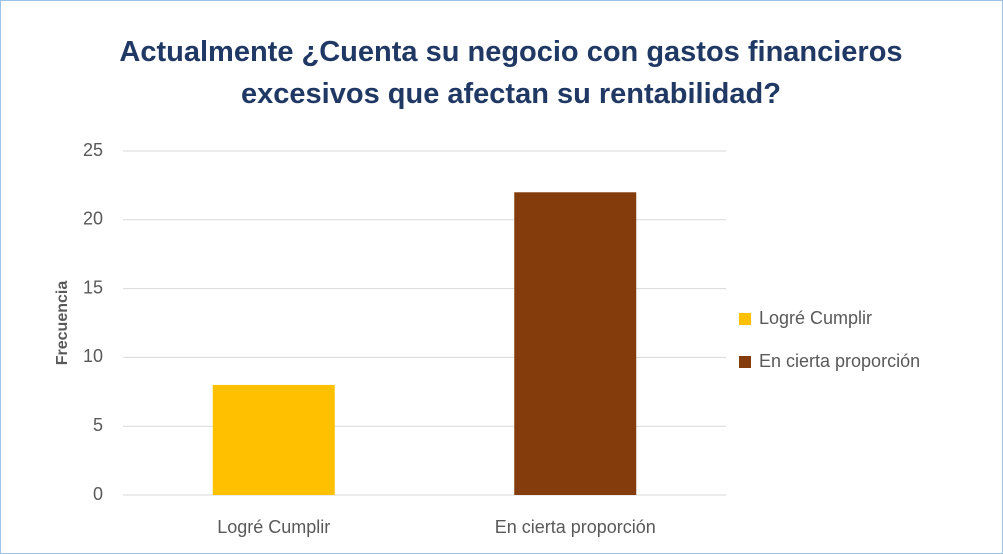 The height and width of the screenshot is (554, 1003). Describe the element at coordinates (93, 150) in the screenshot. I see `y-tick-label: 25` at that location.